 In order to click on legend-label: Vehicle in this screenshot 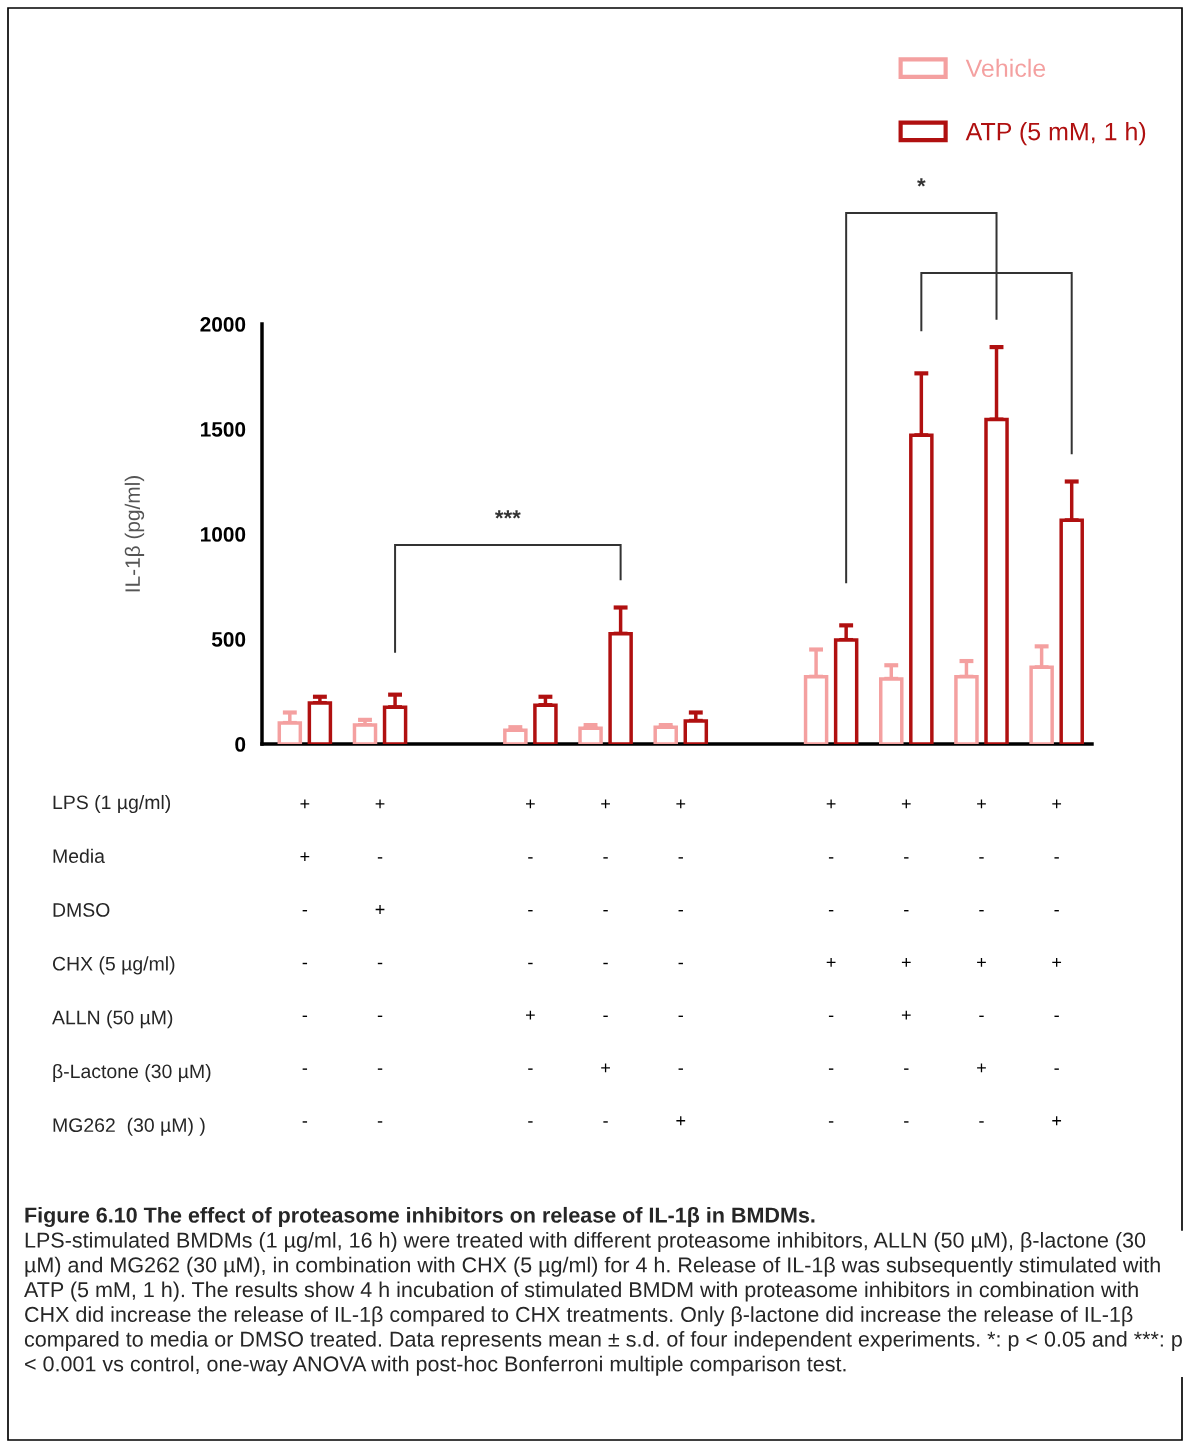, I will do `click(1005, 68)`.